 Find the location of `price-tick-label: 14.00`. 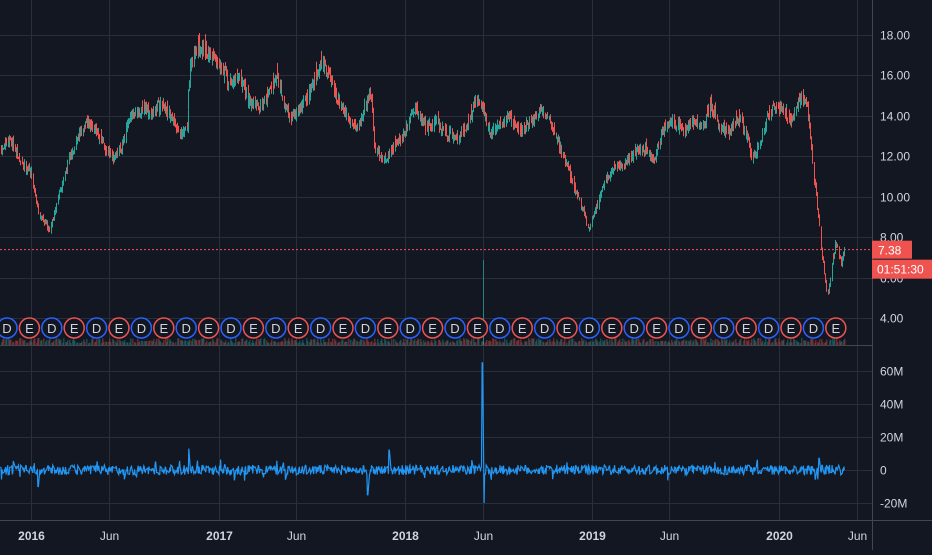

price-tick-label: 14.00 is located at coordinates (895, 117).